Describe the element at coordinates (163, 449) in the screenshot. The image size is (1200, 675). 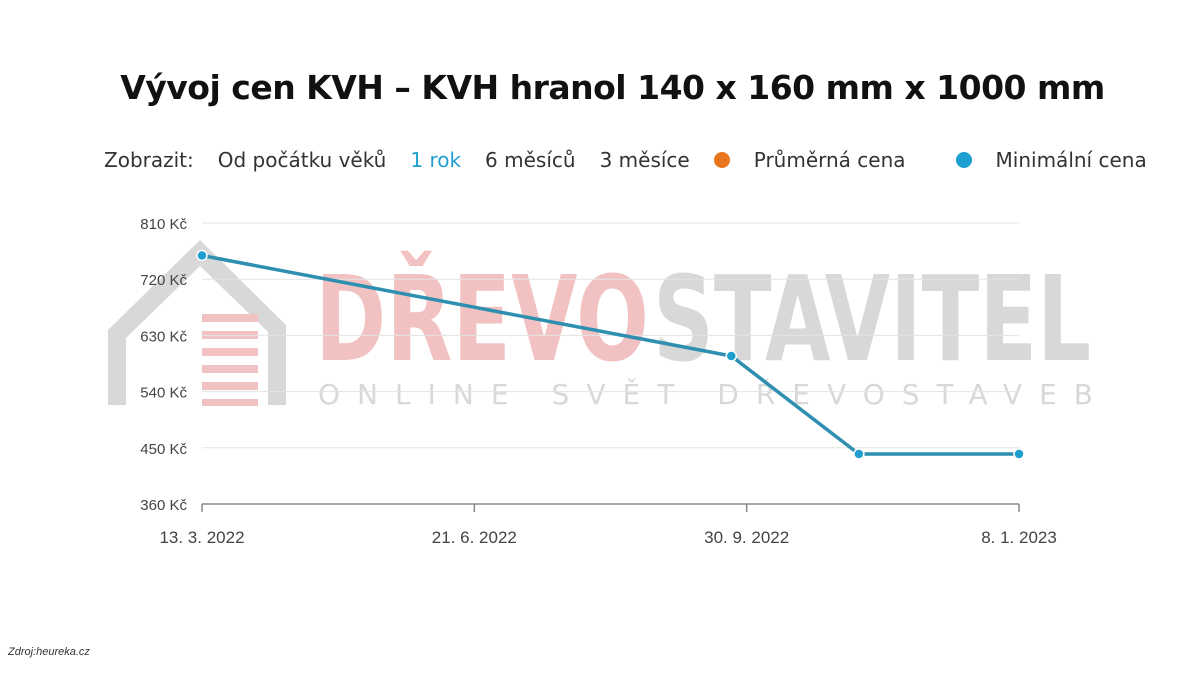
I see `y-tick-label: 450 Kč` at that location.